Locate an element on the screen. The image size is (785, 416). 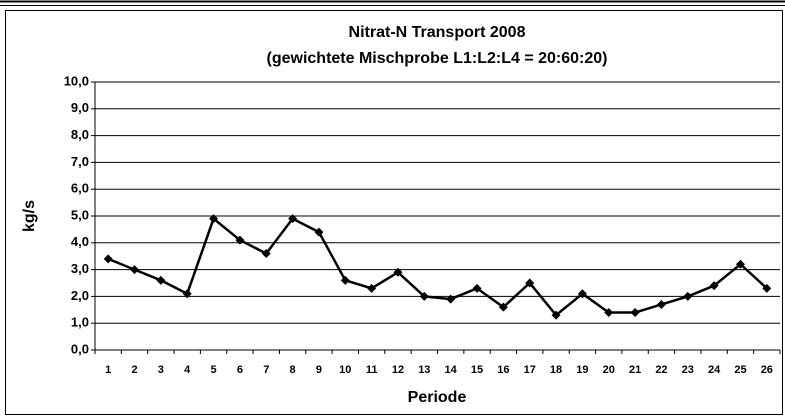
y-tick-label: 10,0 is located at coordinates (76, 80).